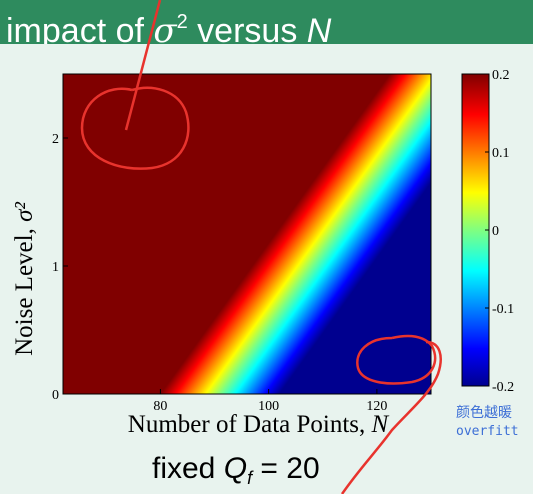 Image resolution: width=533 pixels, height=494 pixels. I want to click on colorbar: 0.2 0.1 0 -0.1 -0.2, so click(487, 231).